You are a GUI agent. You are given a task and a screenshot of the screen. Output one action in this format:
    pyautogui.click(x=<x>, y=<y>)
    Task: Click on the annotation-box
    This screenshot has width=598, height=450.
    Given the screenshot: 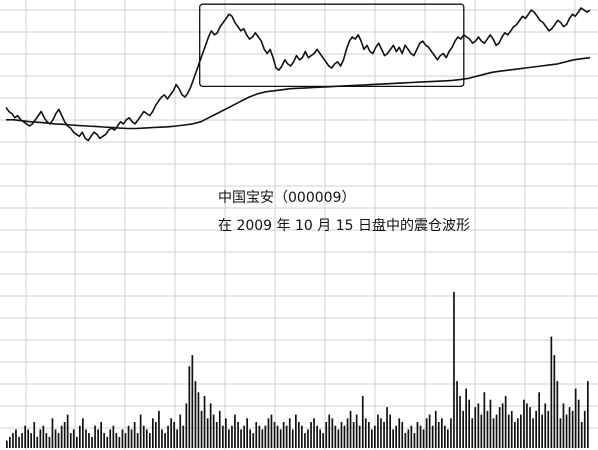 What is the action you would take?
    pyautogui.click(x=332, y=45)
    